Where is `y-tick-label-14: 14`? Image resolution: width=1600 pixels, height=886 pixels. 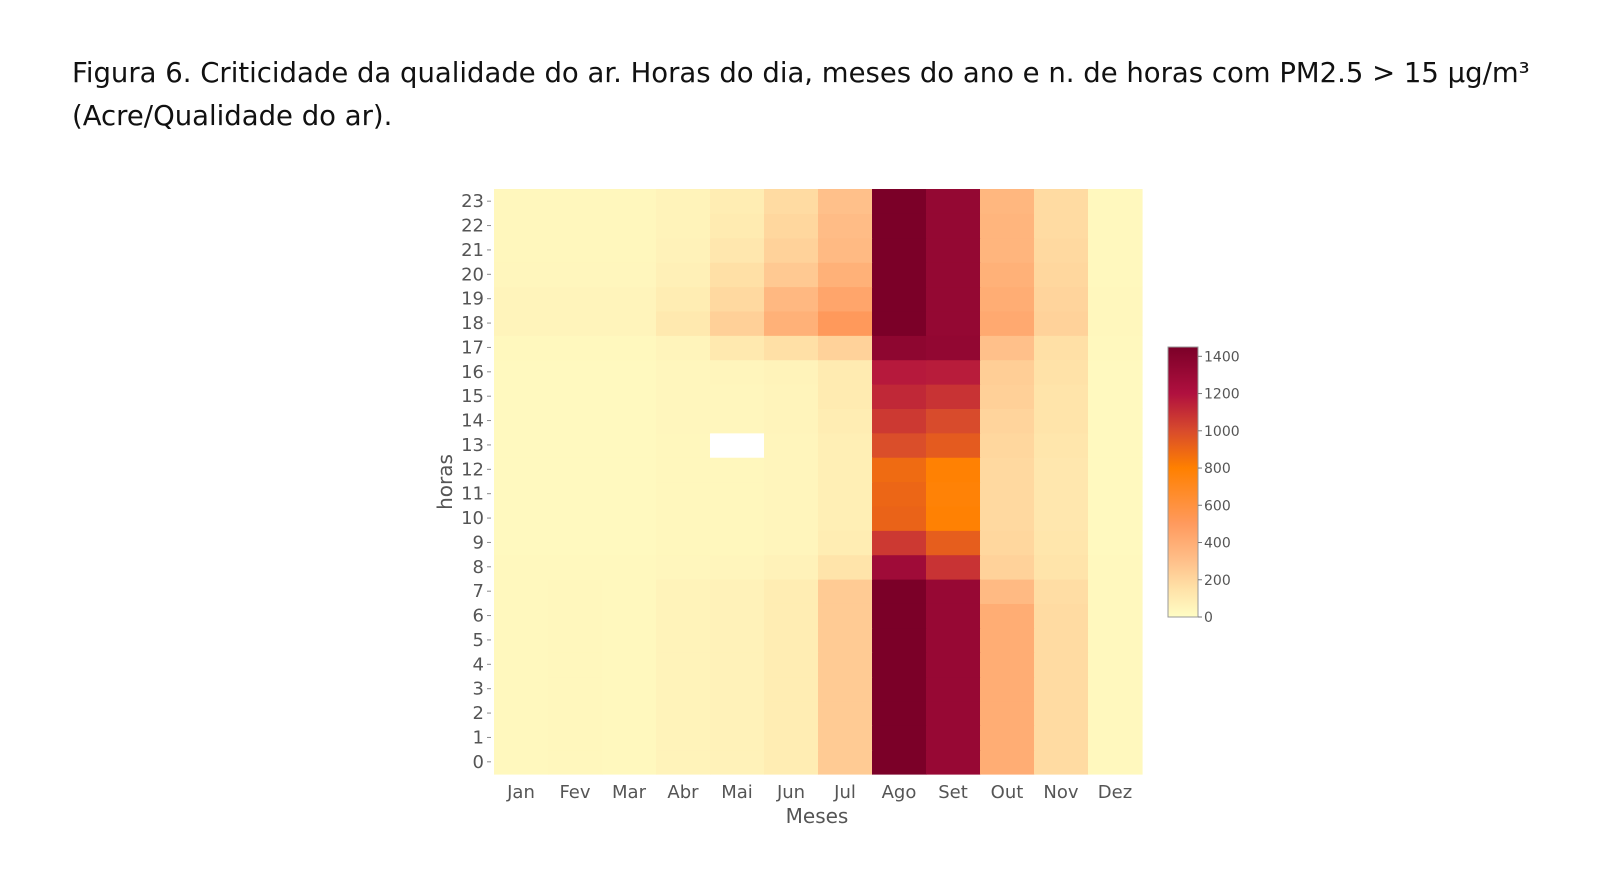 y-tick-label-14: 14 is located at coordinates (472, 421).